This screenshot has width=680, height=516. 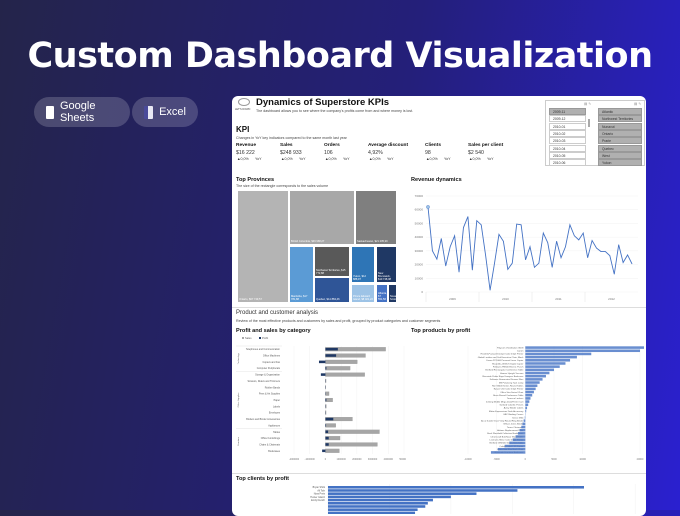 I want to click on product-label: Sanford Colorific Pencils, so click(x=511, y=405).